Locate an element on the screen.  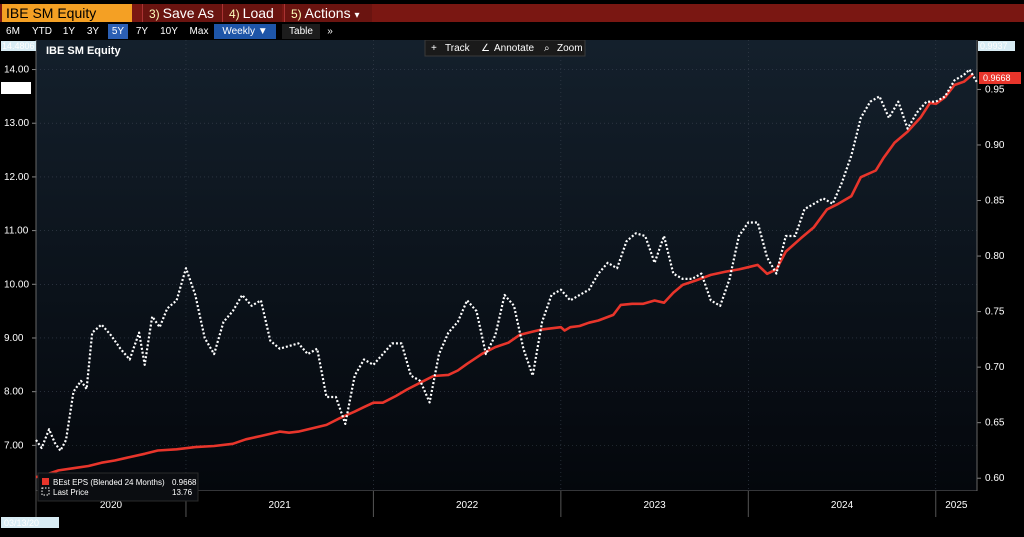
x-tick-label: 2025 is located at coordinates (956, 505).